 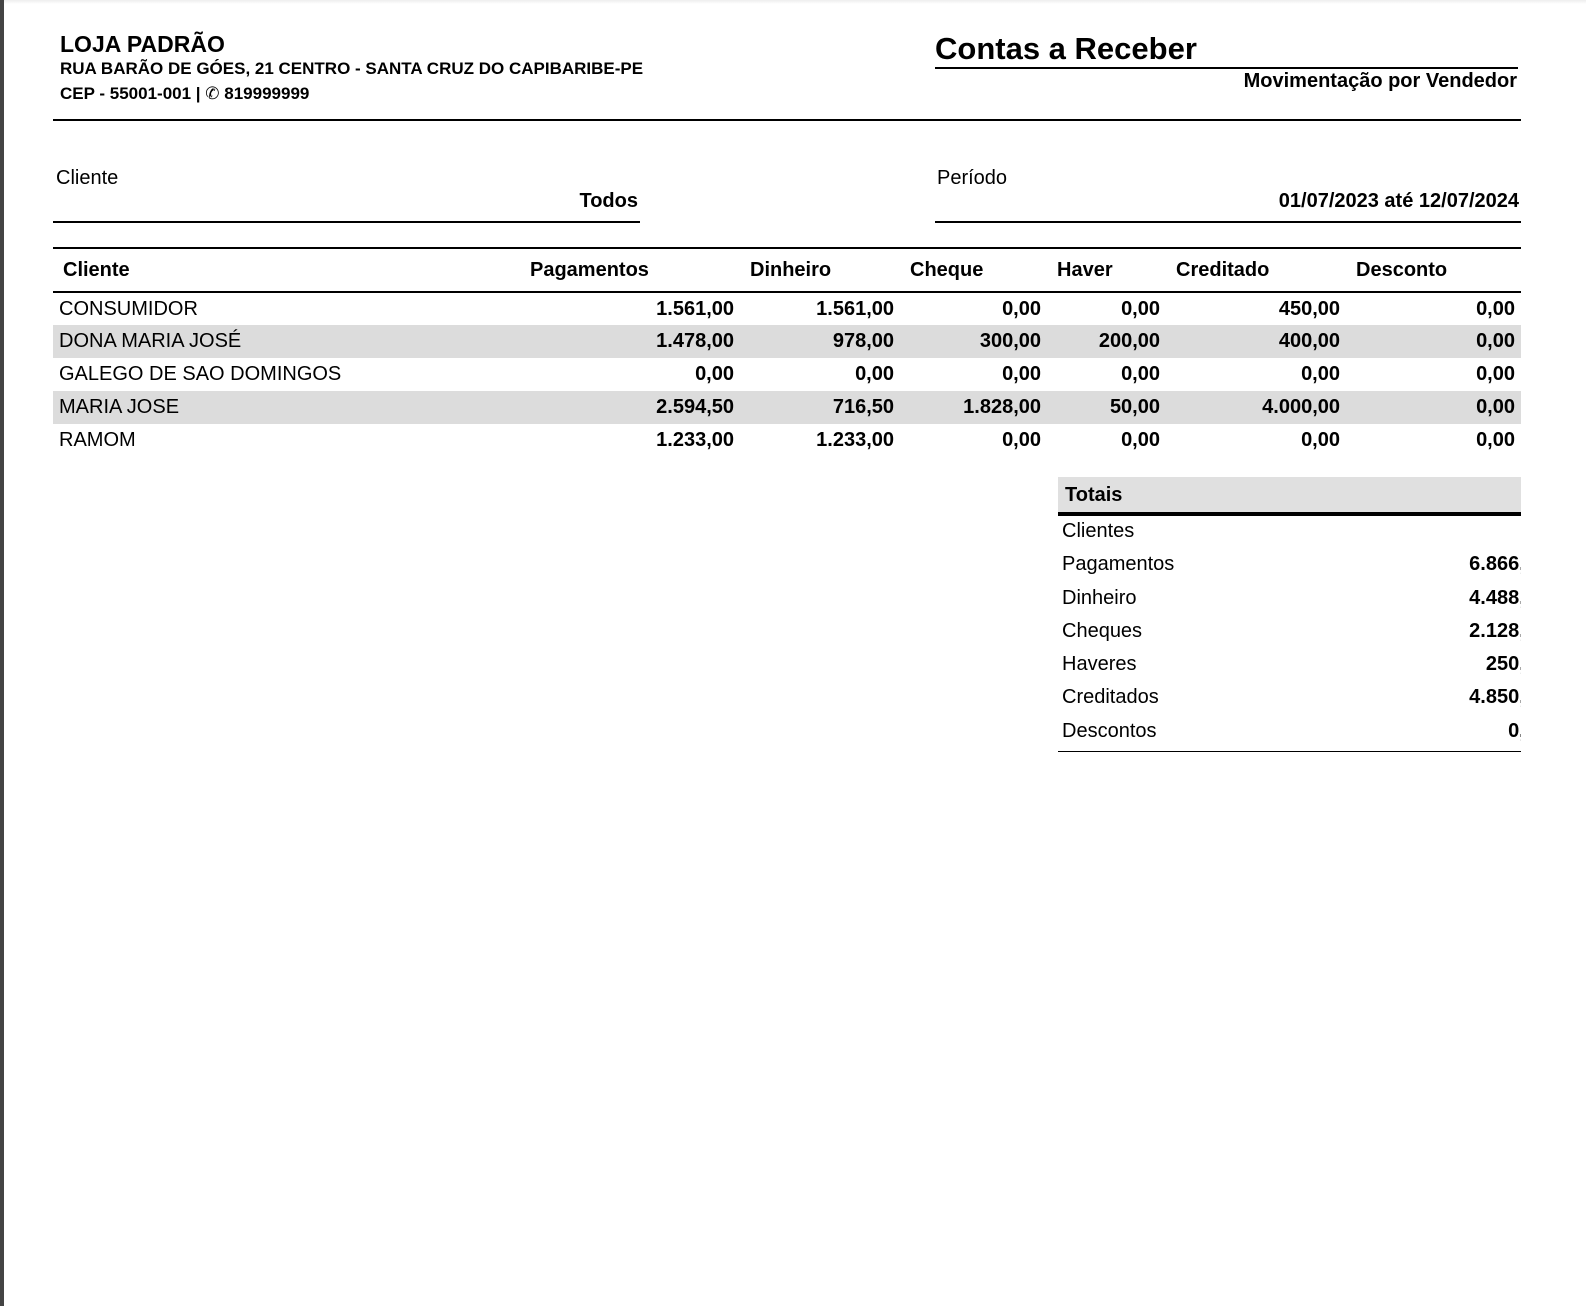 I want to click on client-name-cell: CONSUMIDOR, so click(x=128, y=308).